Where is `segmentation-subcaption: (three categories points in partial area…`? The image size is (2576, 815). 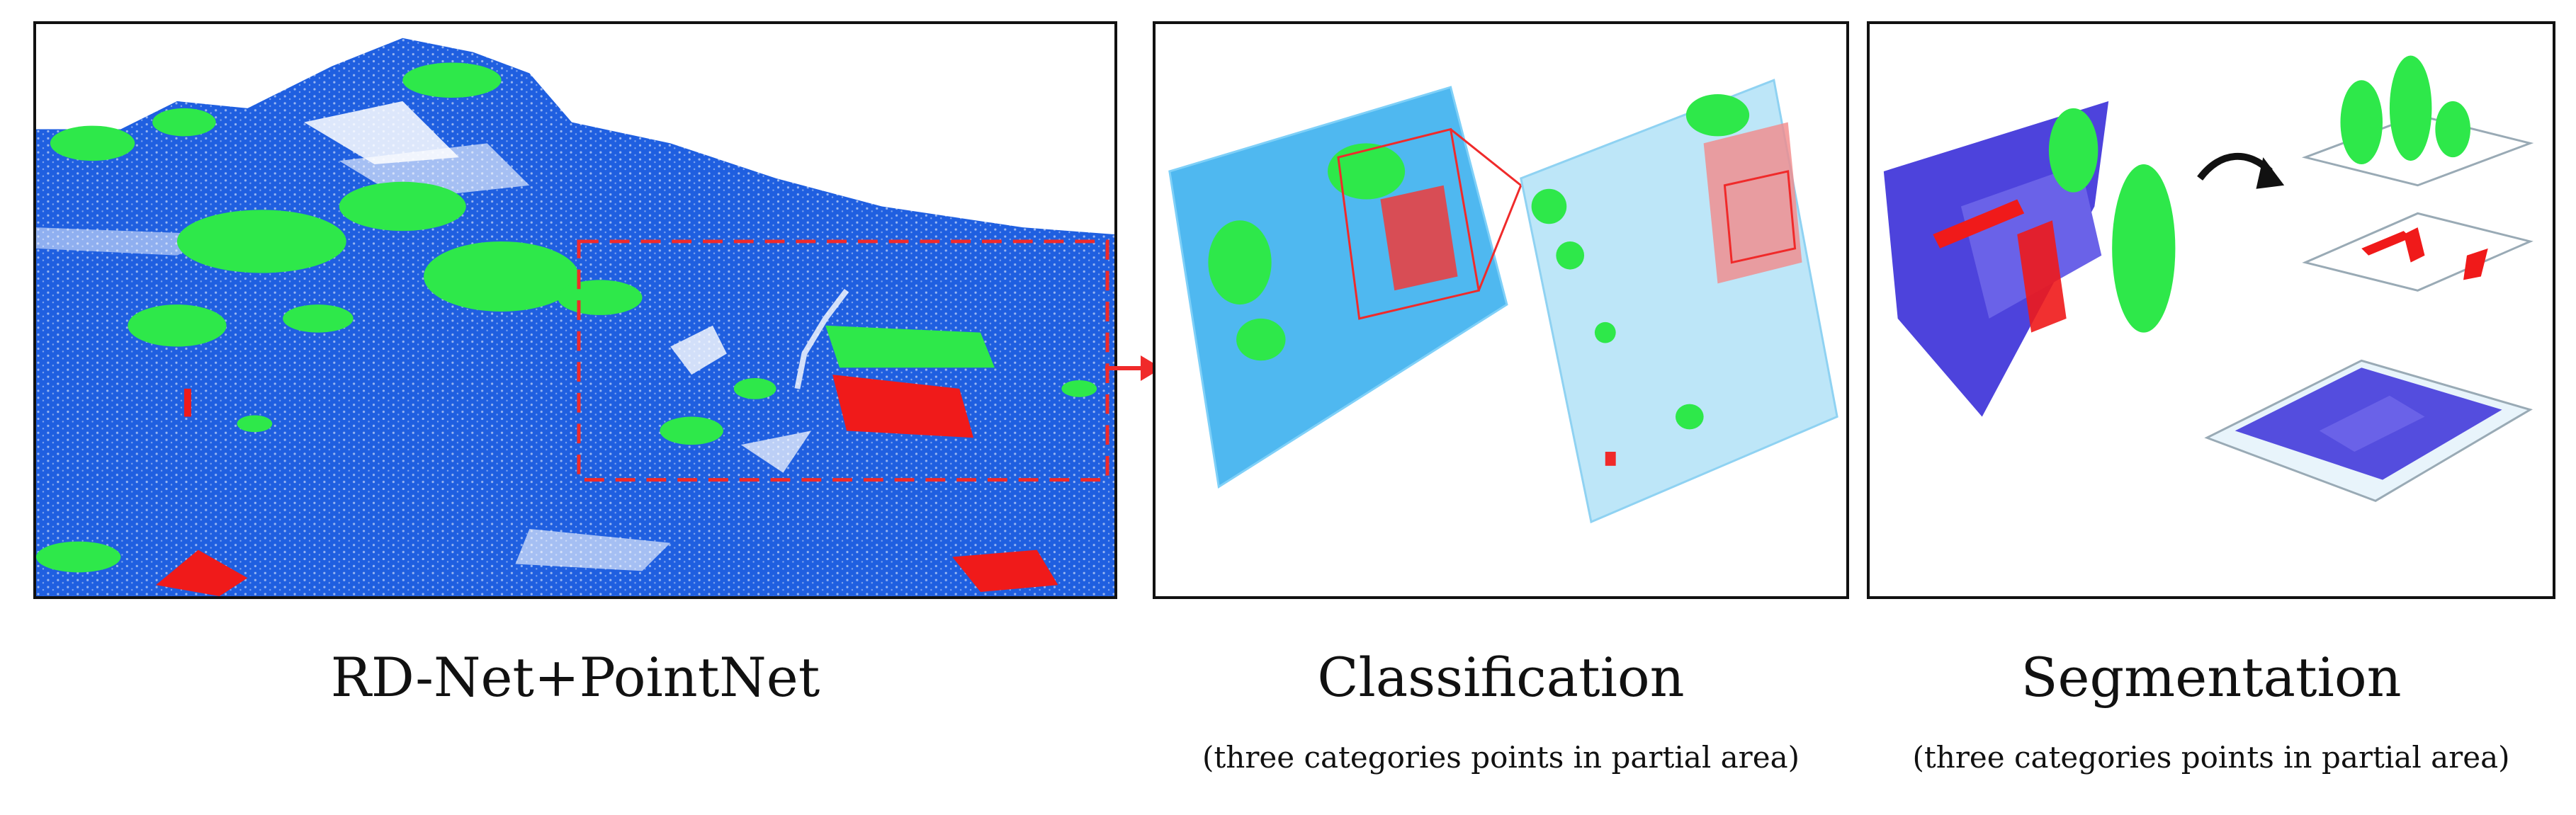
segmentation-subcaption: (three categories points in partial area… is located at coordinates (2211, 758).